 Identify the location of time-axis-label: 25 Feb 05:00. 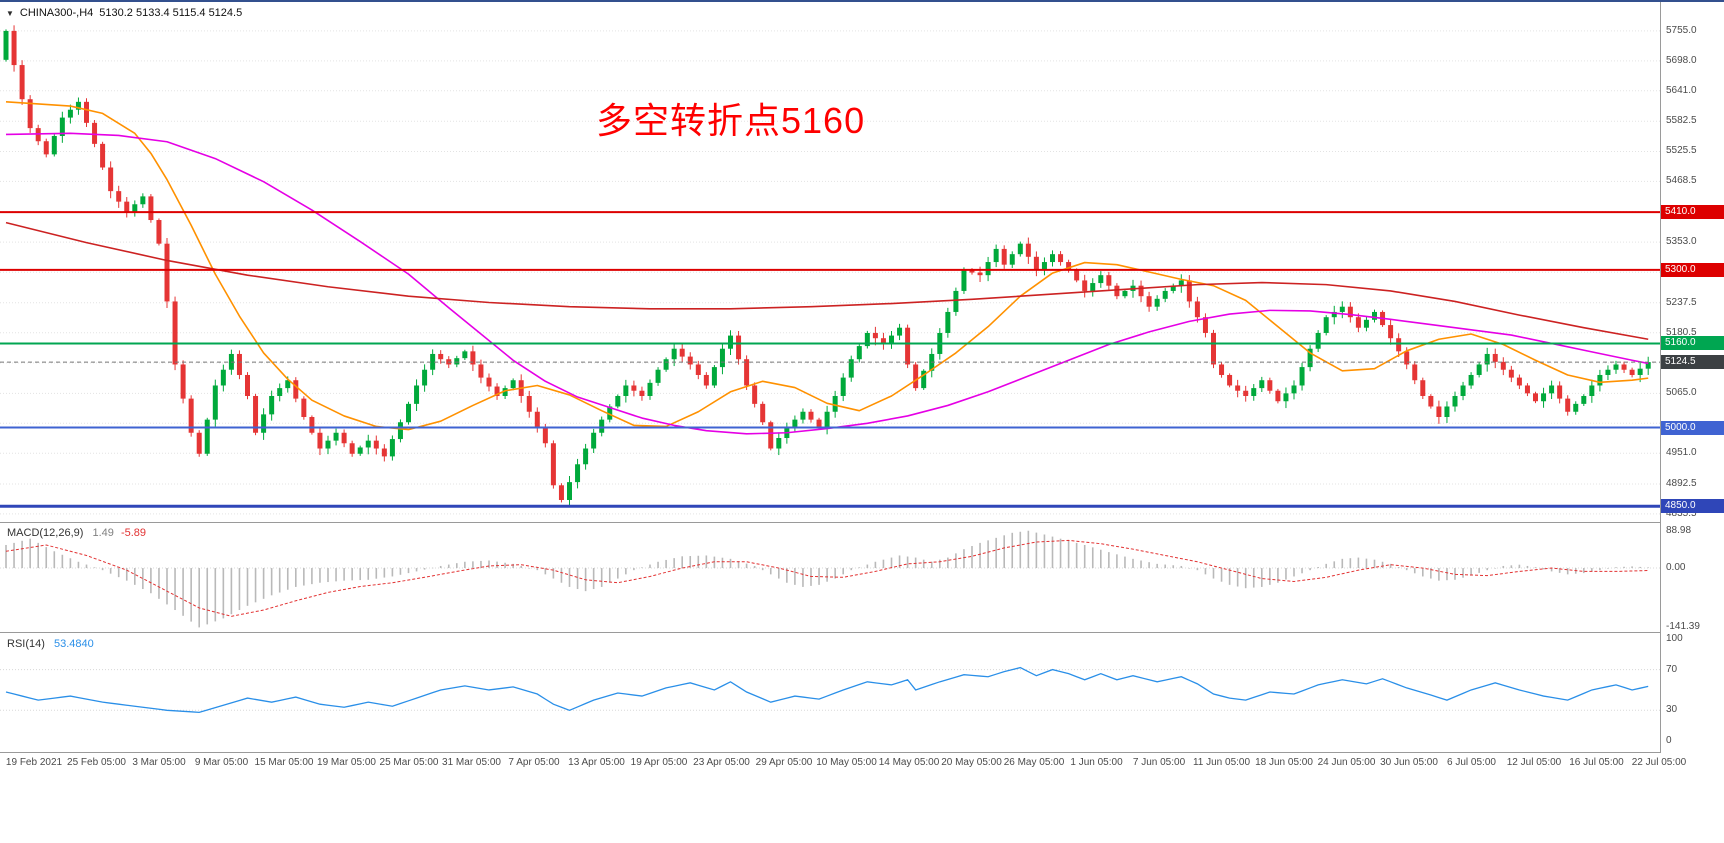
(96, 762).